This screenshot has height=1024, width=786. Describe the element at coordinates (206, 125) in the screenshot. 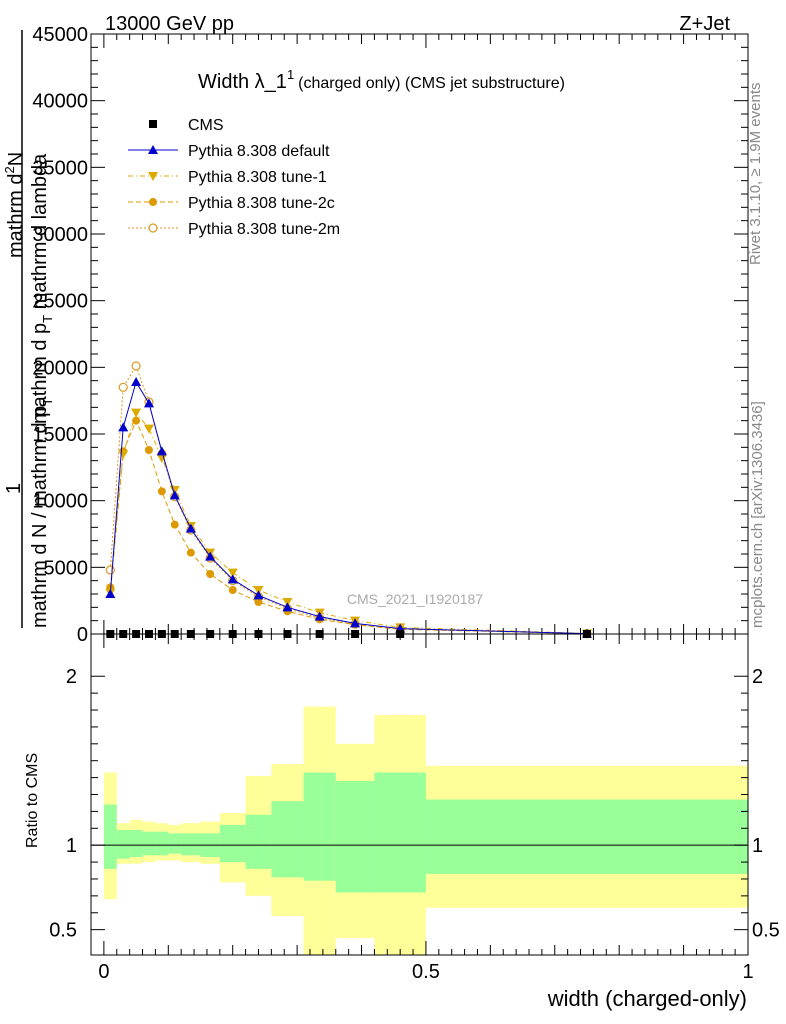

I see `legend-label-cms: CMS` at that location.